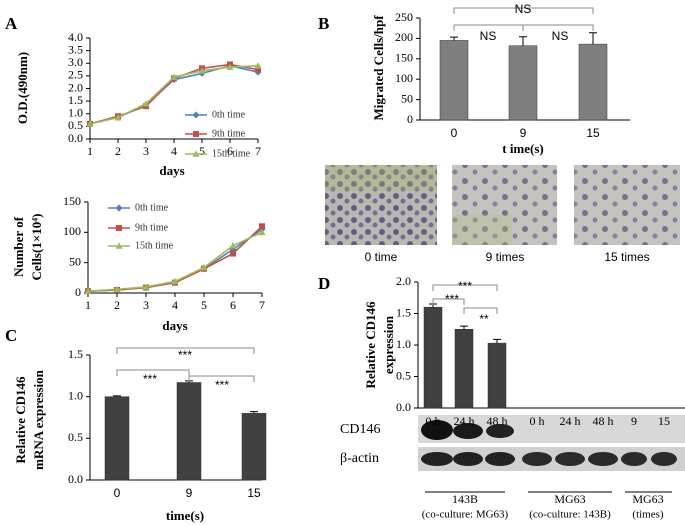 This screenshot has height=525, width=685. I want to click on panel-label: A, so click(11, 23).